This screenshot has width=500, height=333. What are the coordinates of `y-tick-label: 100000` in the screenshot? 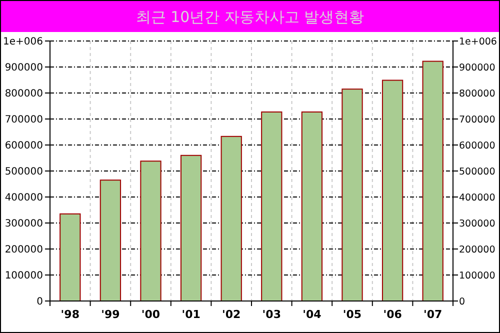 It's located at (23, 276).